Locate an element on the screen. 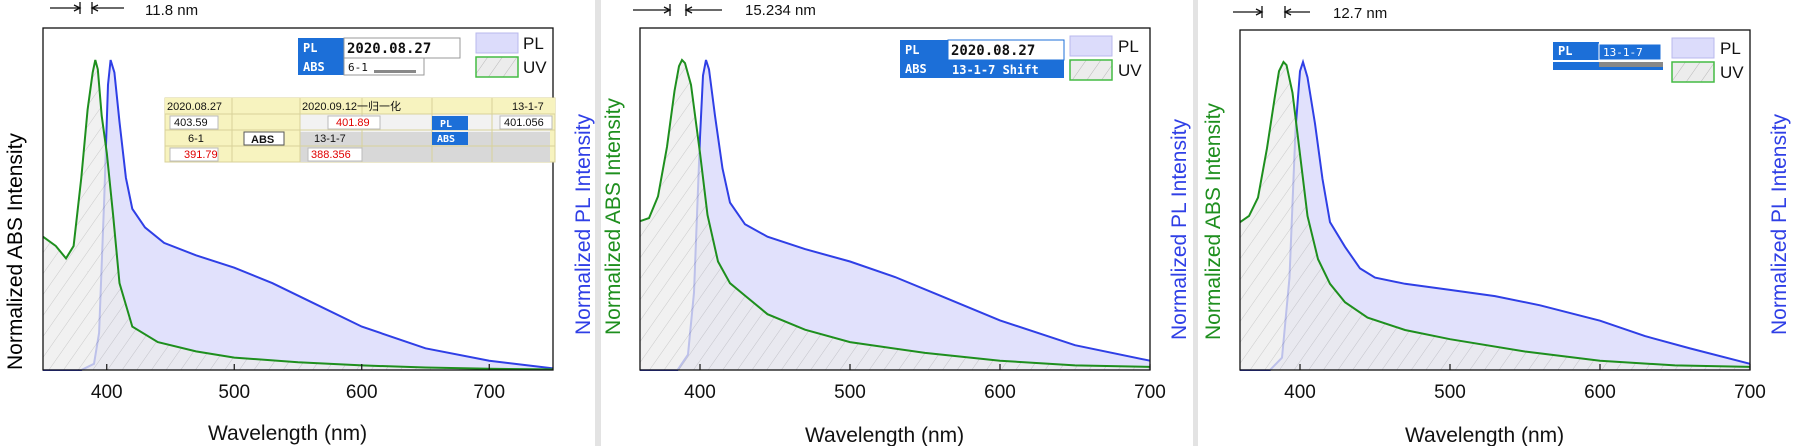 This screenshot has width=1793, height=446. table-cell: 388.356 is located at coordinates (331, 155).